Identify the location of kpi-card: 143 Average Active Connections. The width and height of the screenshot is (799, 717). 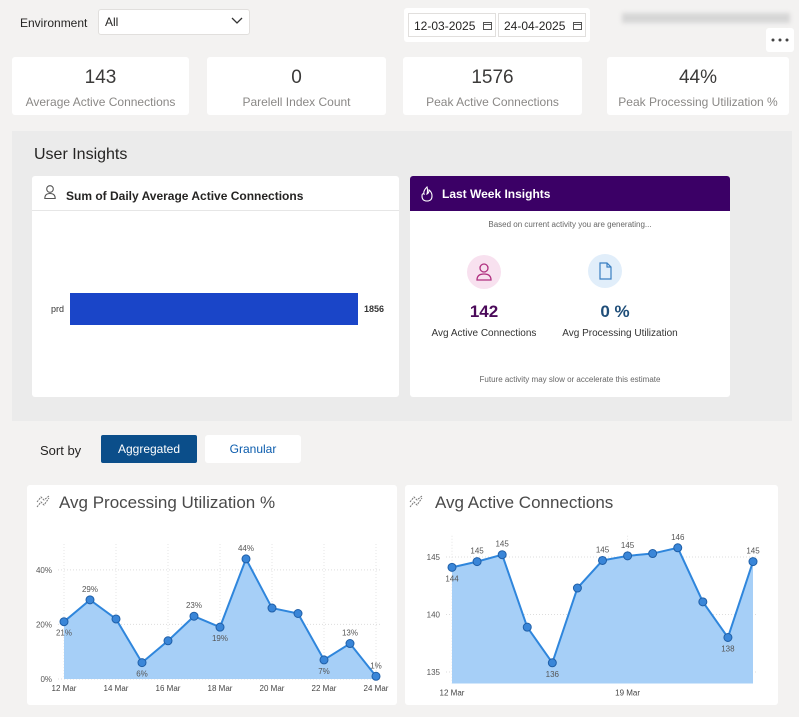
(100, 86).